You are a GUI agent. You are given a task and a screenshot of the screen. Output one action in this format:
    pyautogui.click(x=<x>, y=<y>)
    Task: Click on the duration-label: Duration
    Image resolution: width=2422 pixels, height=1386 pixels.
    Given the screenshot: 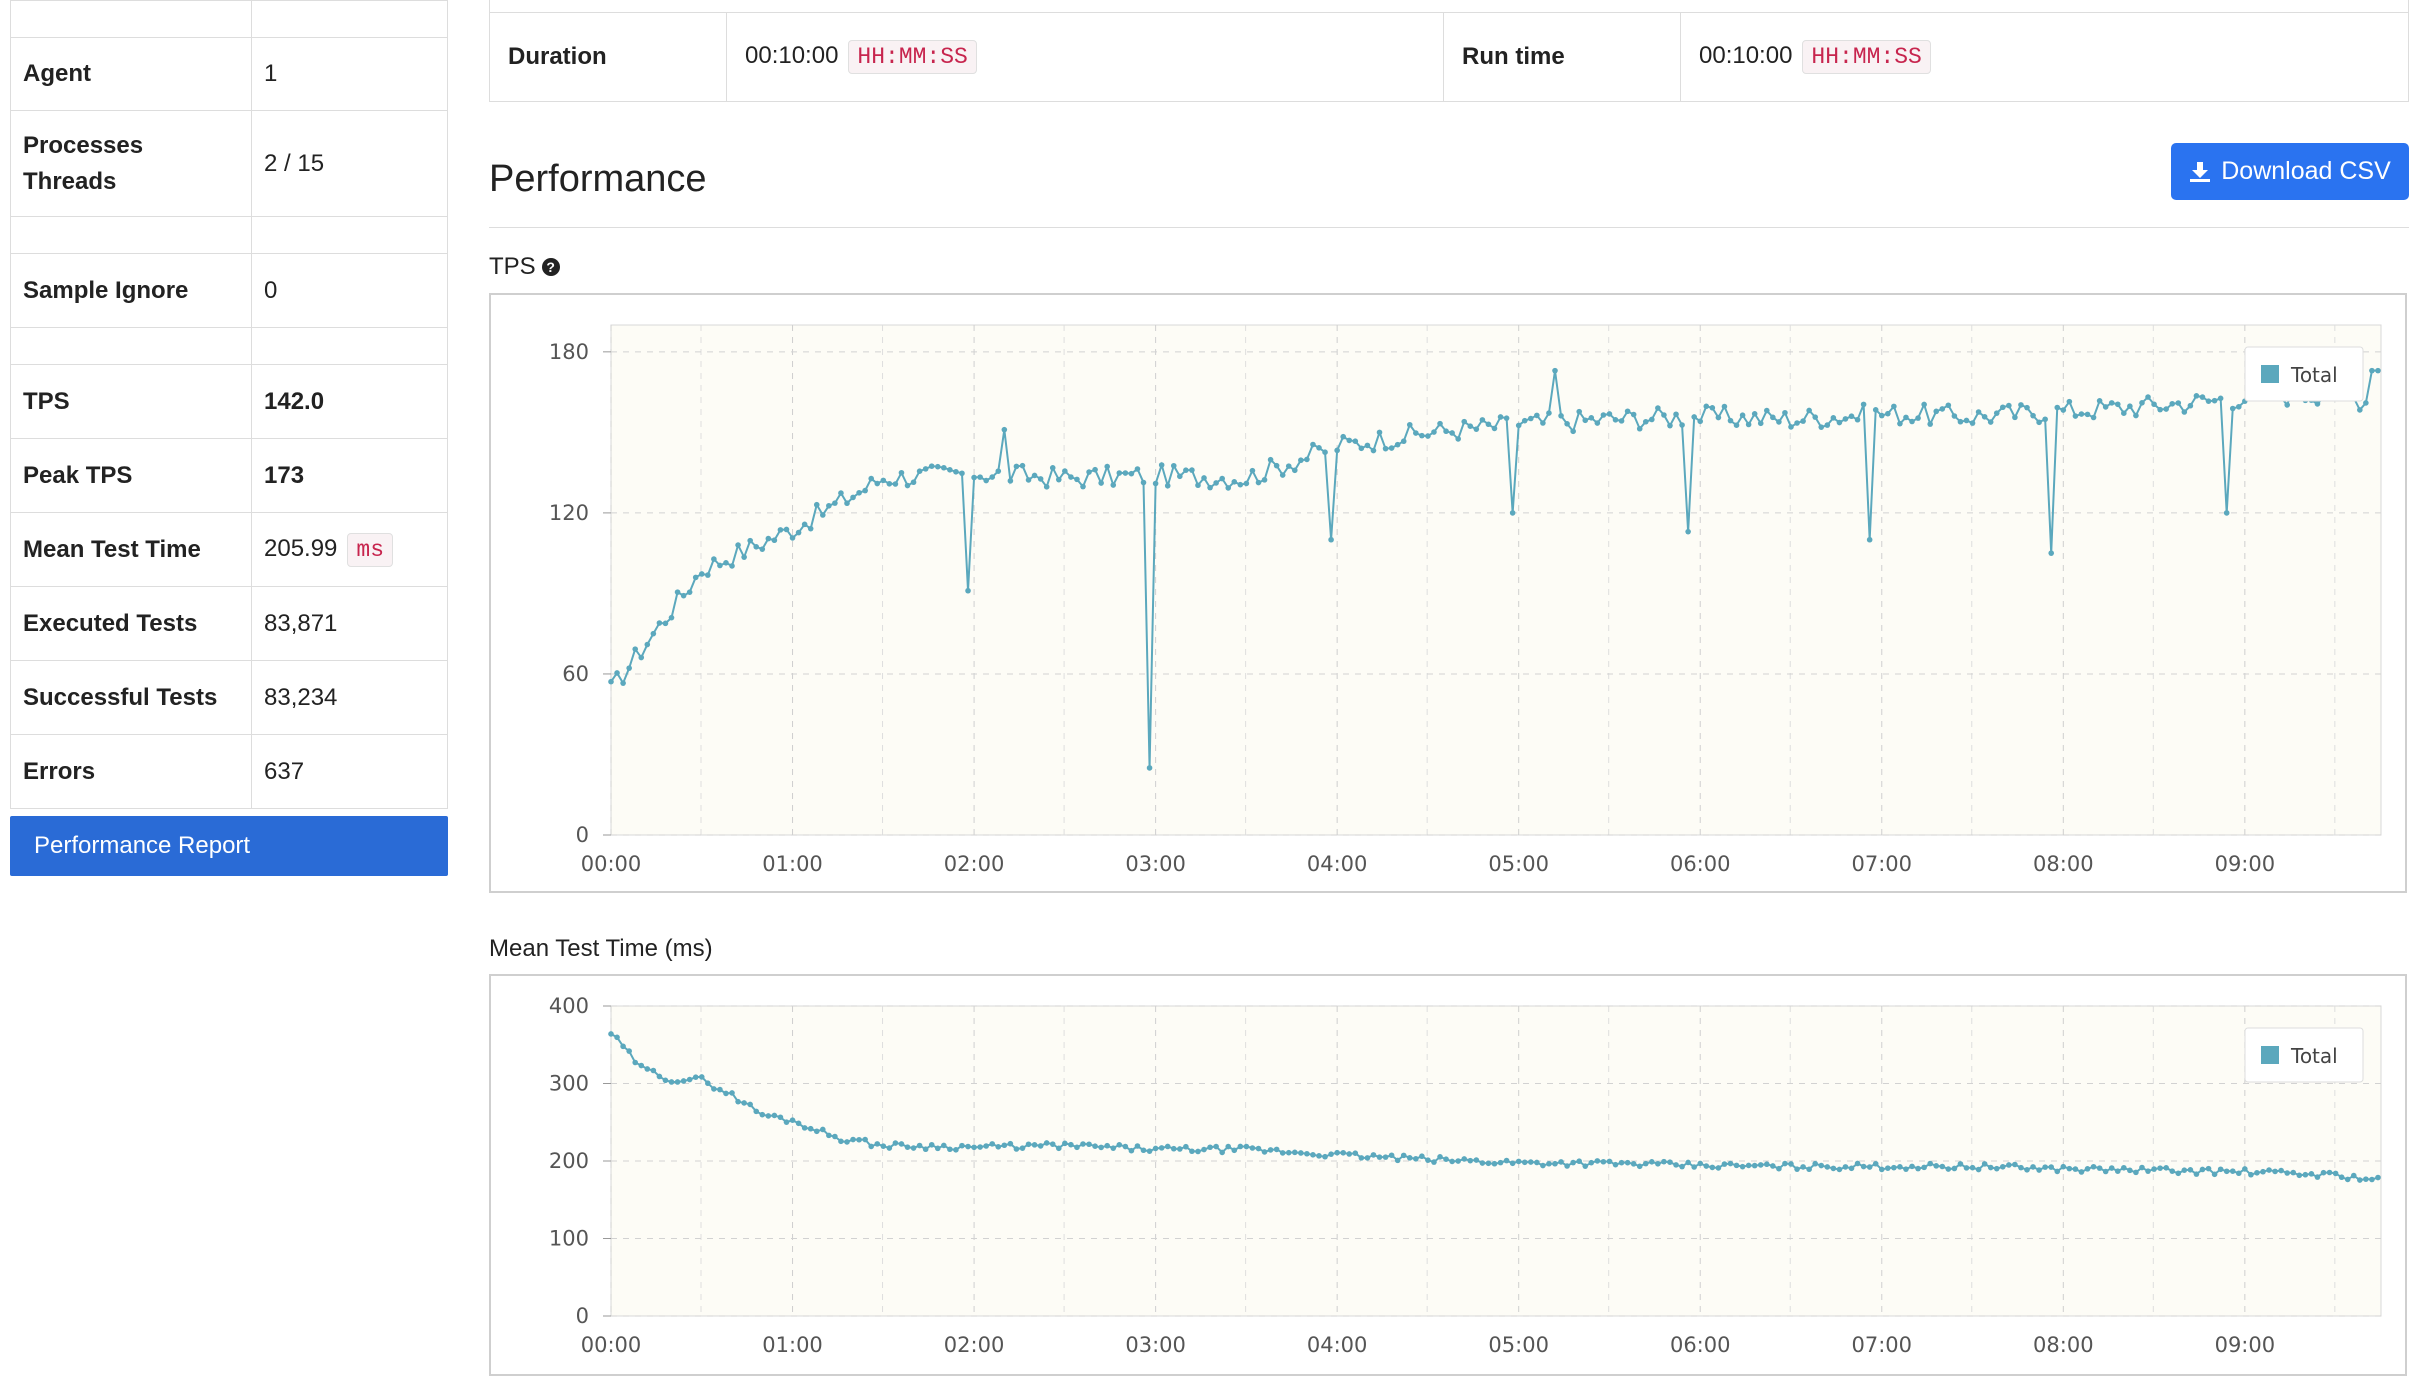 What is the action you would take?
    pyautogui.click(x=608, y=57)
    